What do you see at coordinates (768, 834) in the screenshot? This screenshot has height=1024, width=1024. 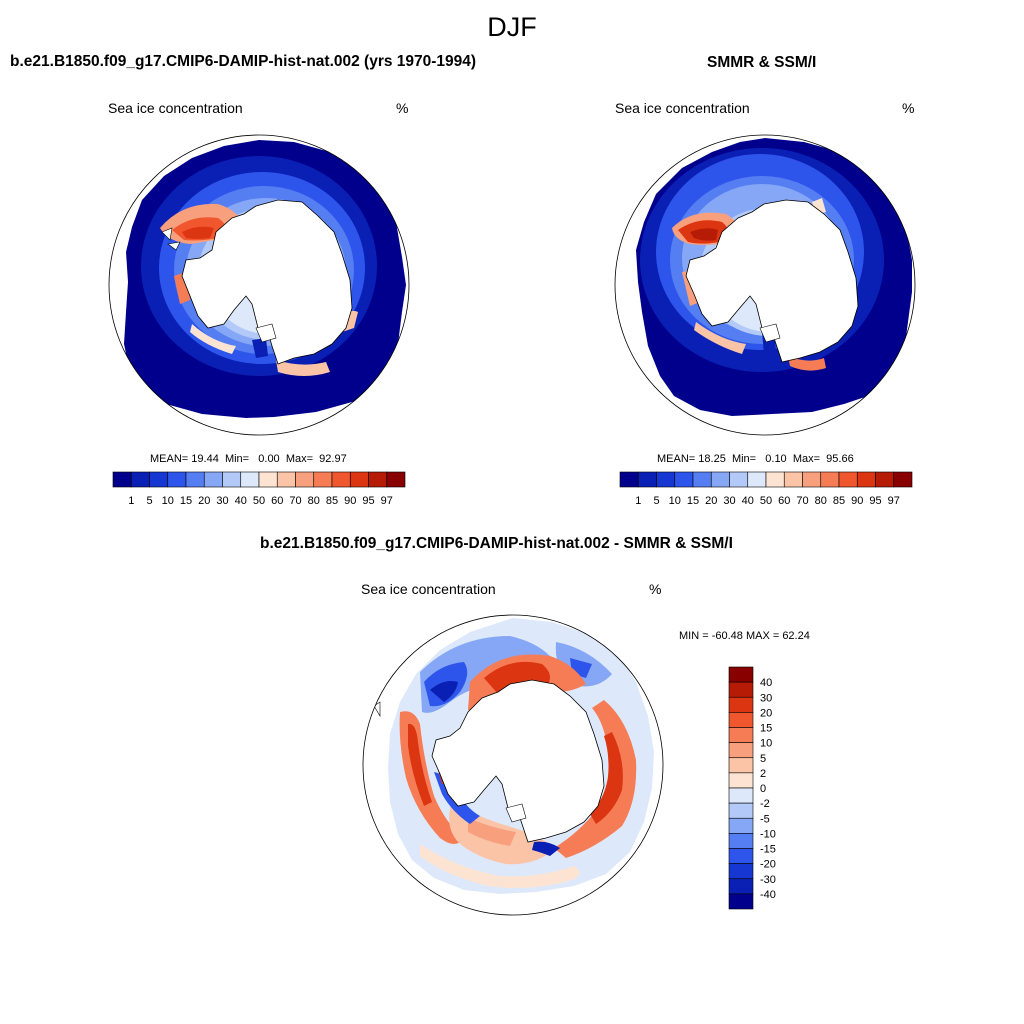 I see `colorbar-tick-label: -10` at bounding box center [768, 834].